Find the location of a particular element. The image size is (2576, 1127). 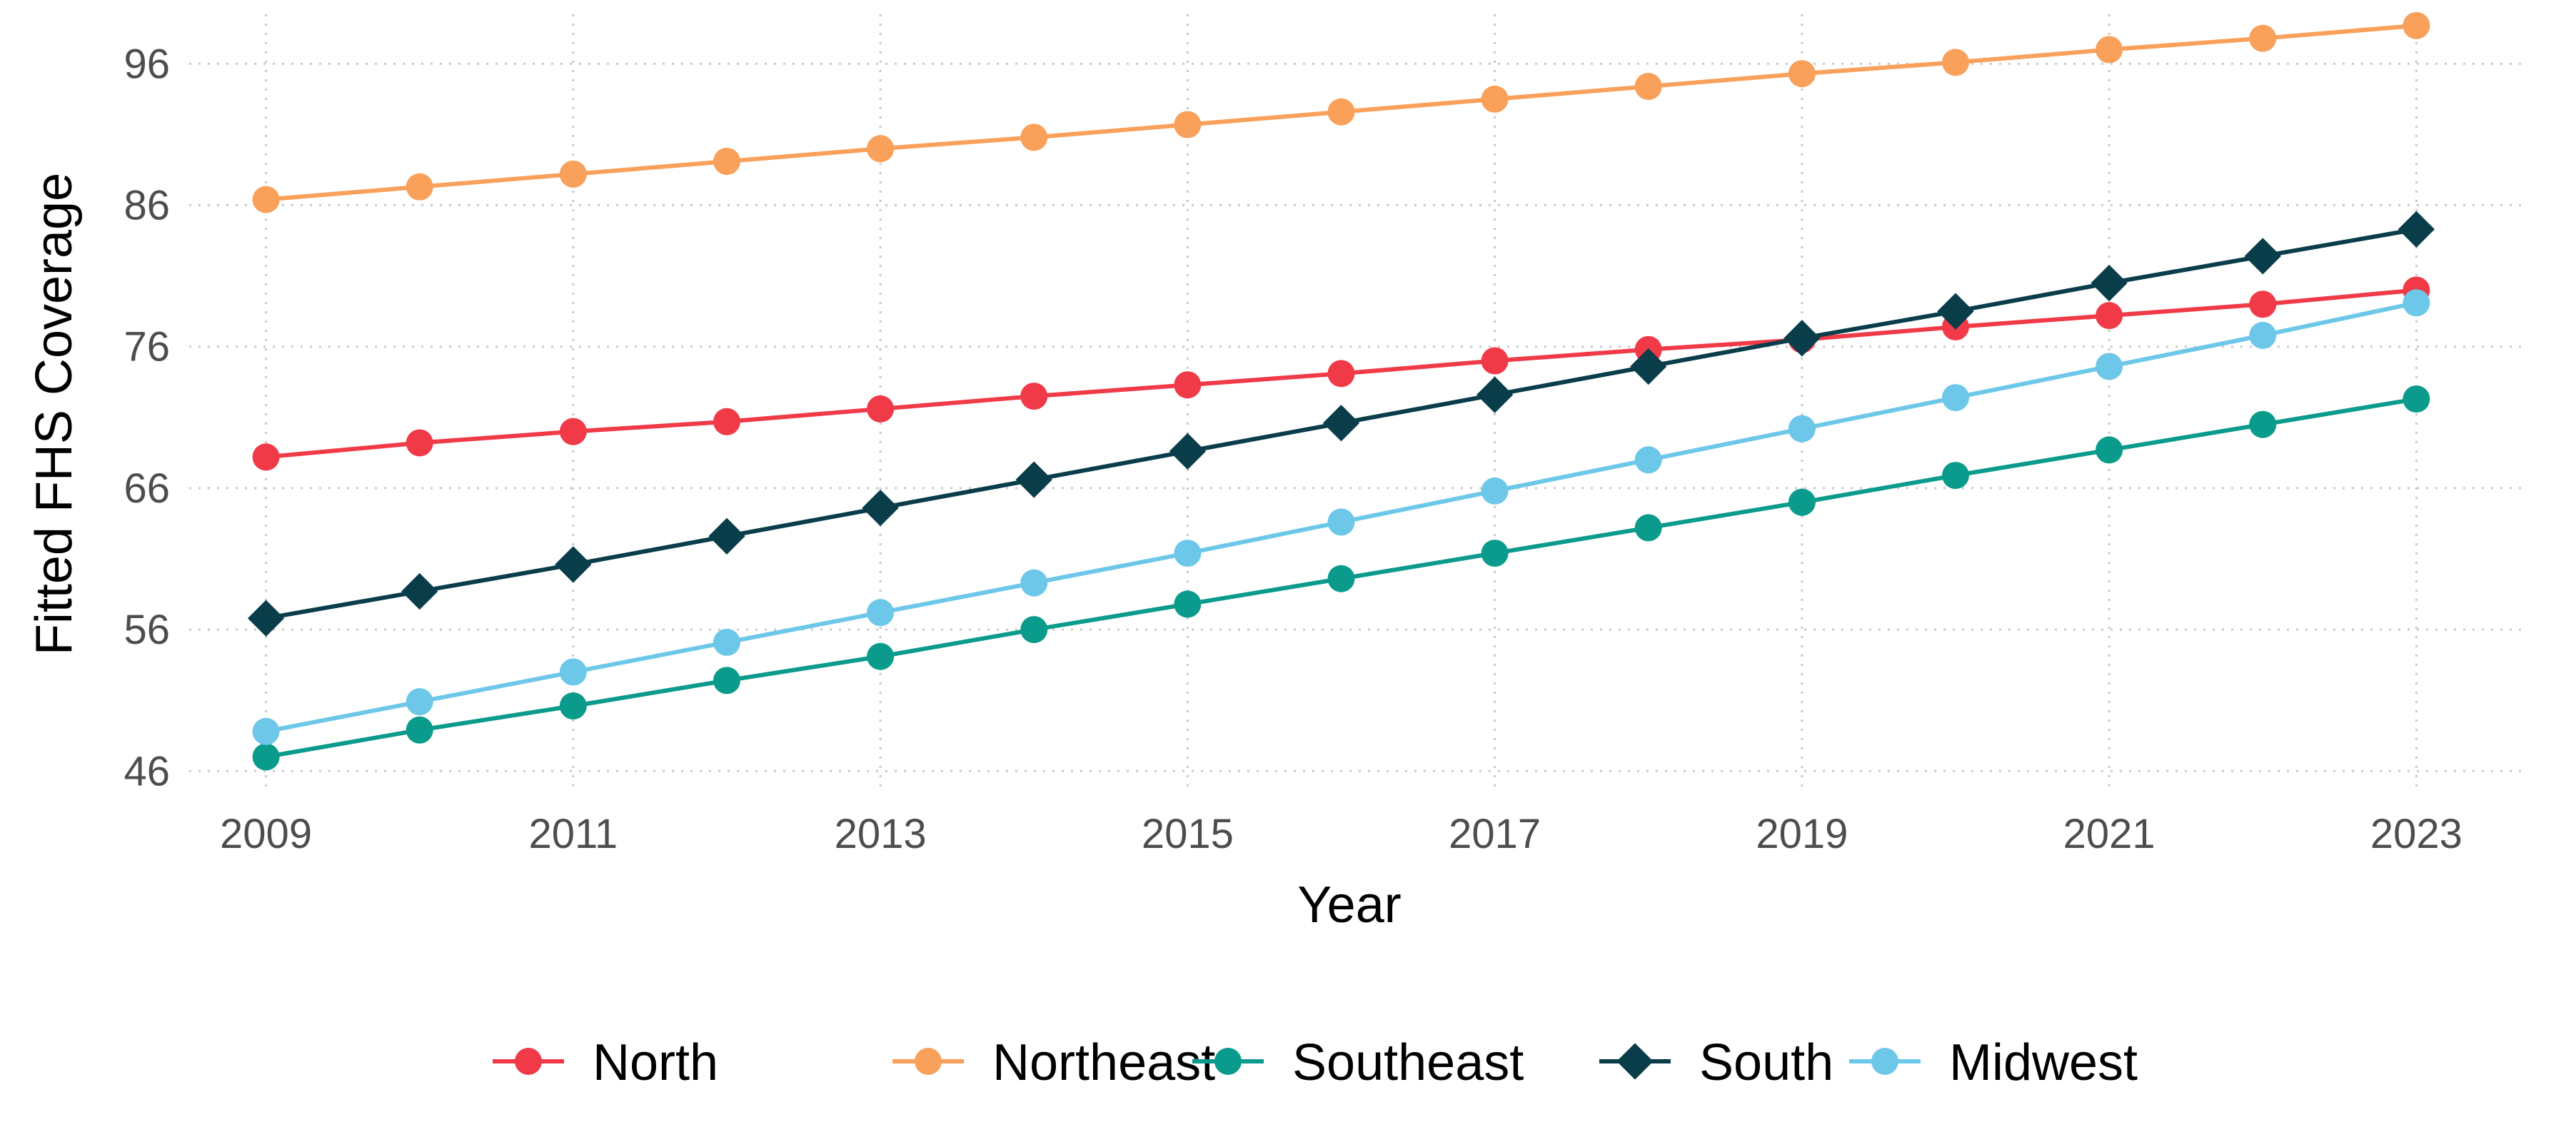

legend-label-midwest: Midwest is located at coordinates (2043, 1063).